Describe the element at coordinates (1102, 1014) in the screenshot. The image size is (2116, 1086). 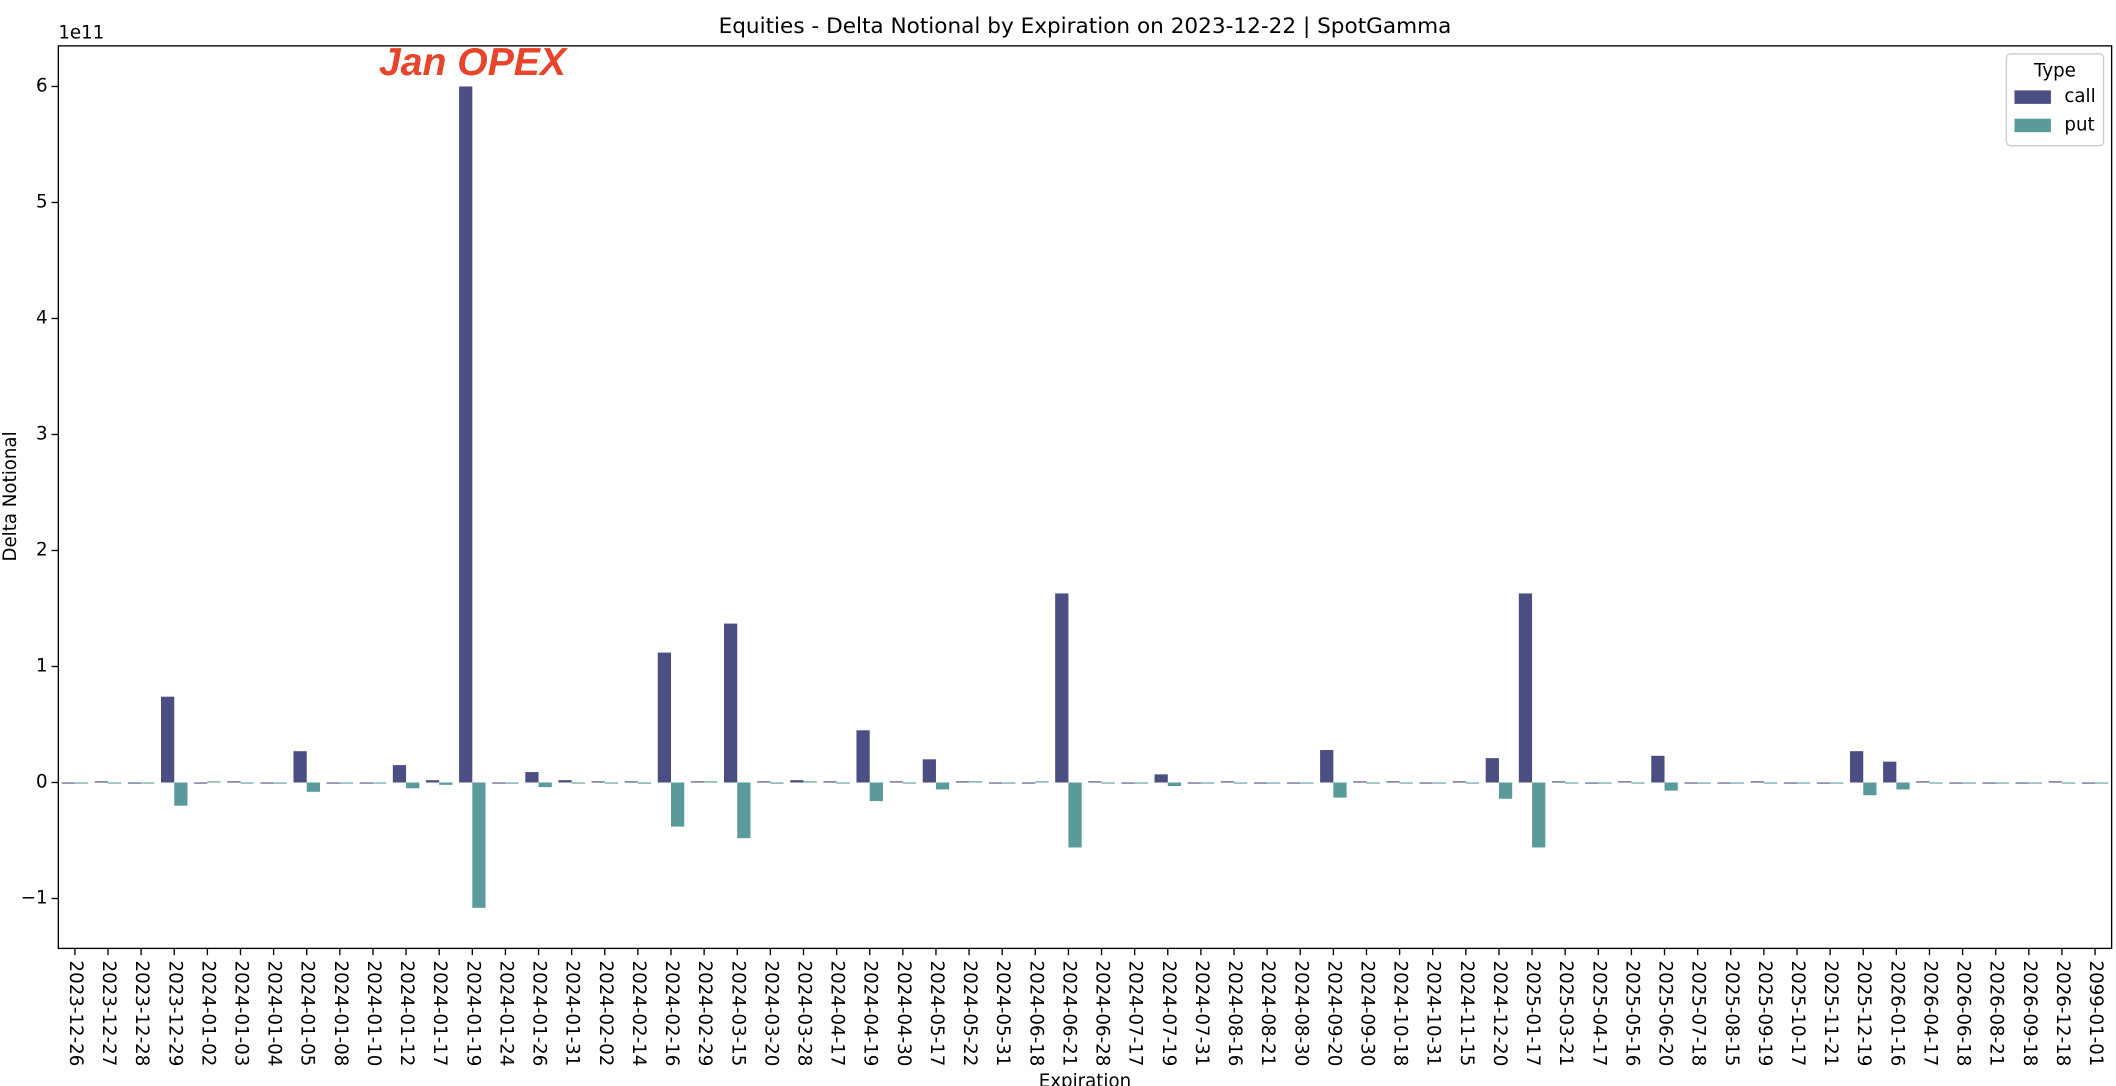
I see `x-tick-label: 2024-06-28` at that location.